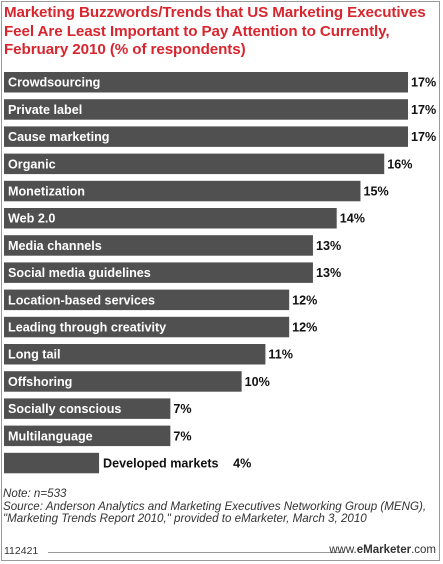 The width and height of the screenshot is (443, 564). Describe the element at coordinates (352, 219) in the screenshot. I see `value-label-5: 14%` at that location.